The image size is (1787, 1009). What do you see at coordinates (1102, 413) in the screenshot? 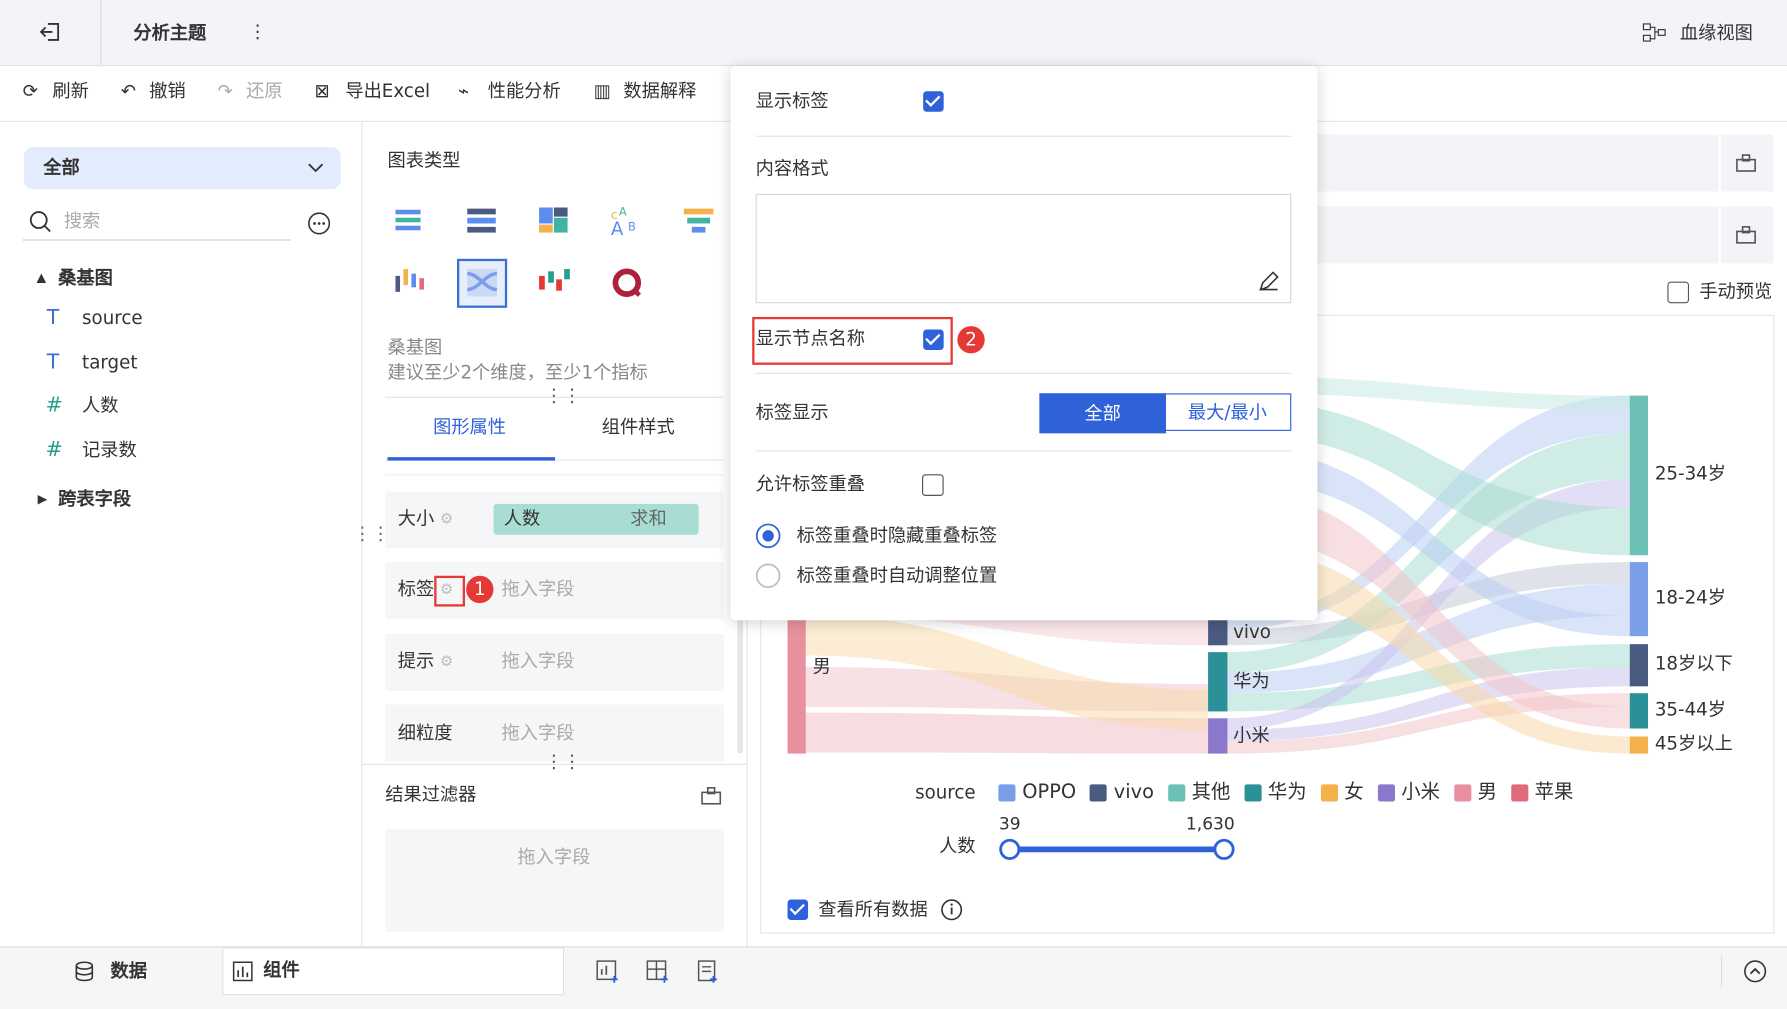
I see `segment-active: 全部` at bounding box center [1102, 413].